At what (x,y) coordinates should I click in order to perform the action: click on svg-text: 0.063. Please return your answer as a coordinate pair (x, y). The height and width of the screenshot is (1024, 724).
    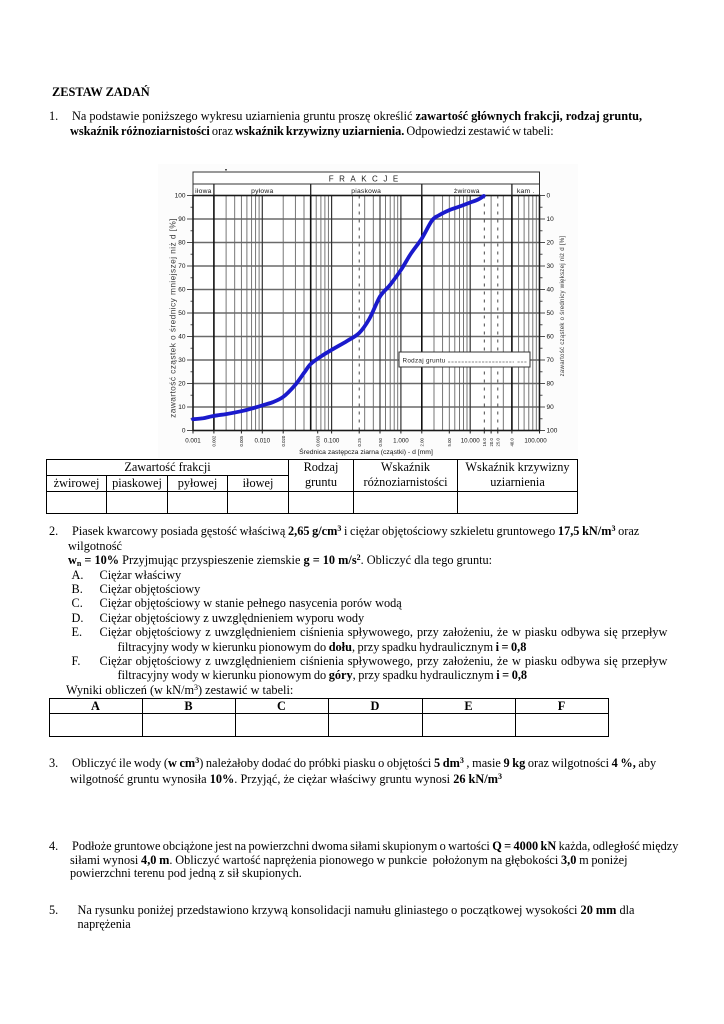
    Looking at the image, I should click on (318, 440).